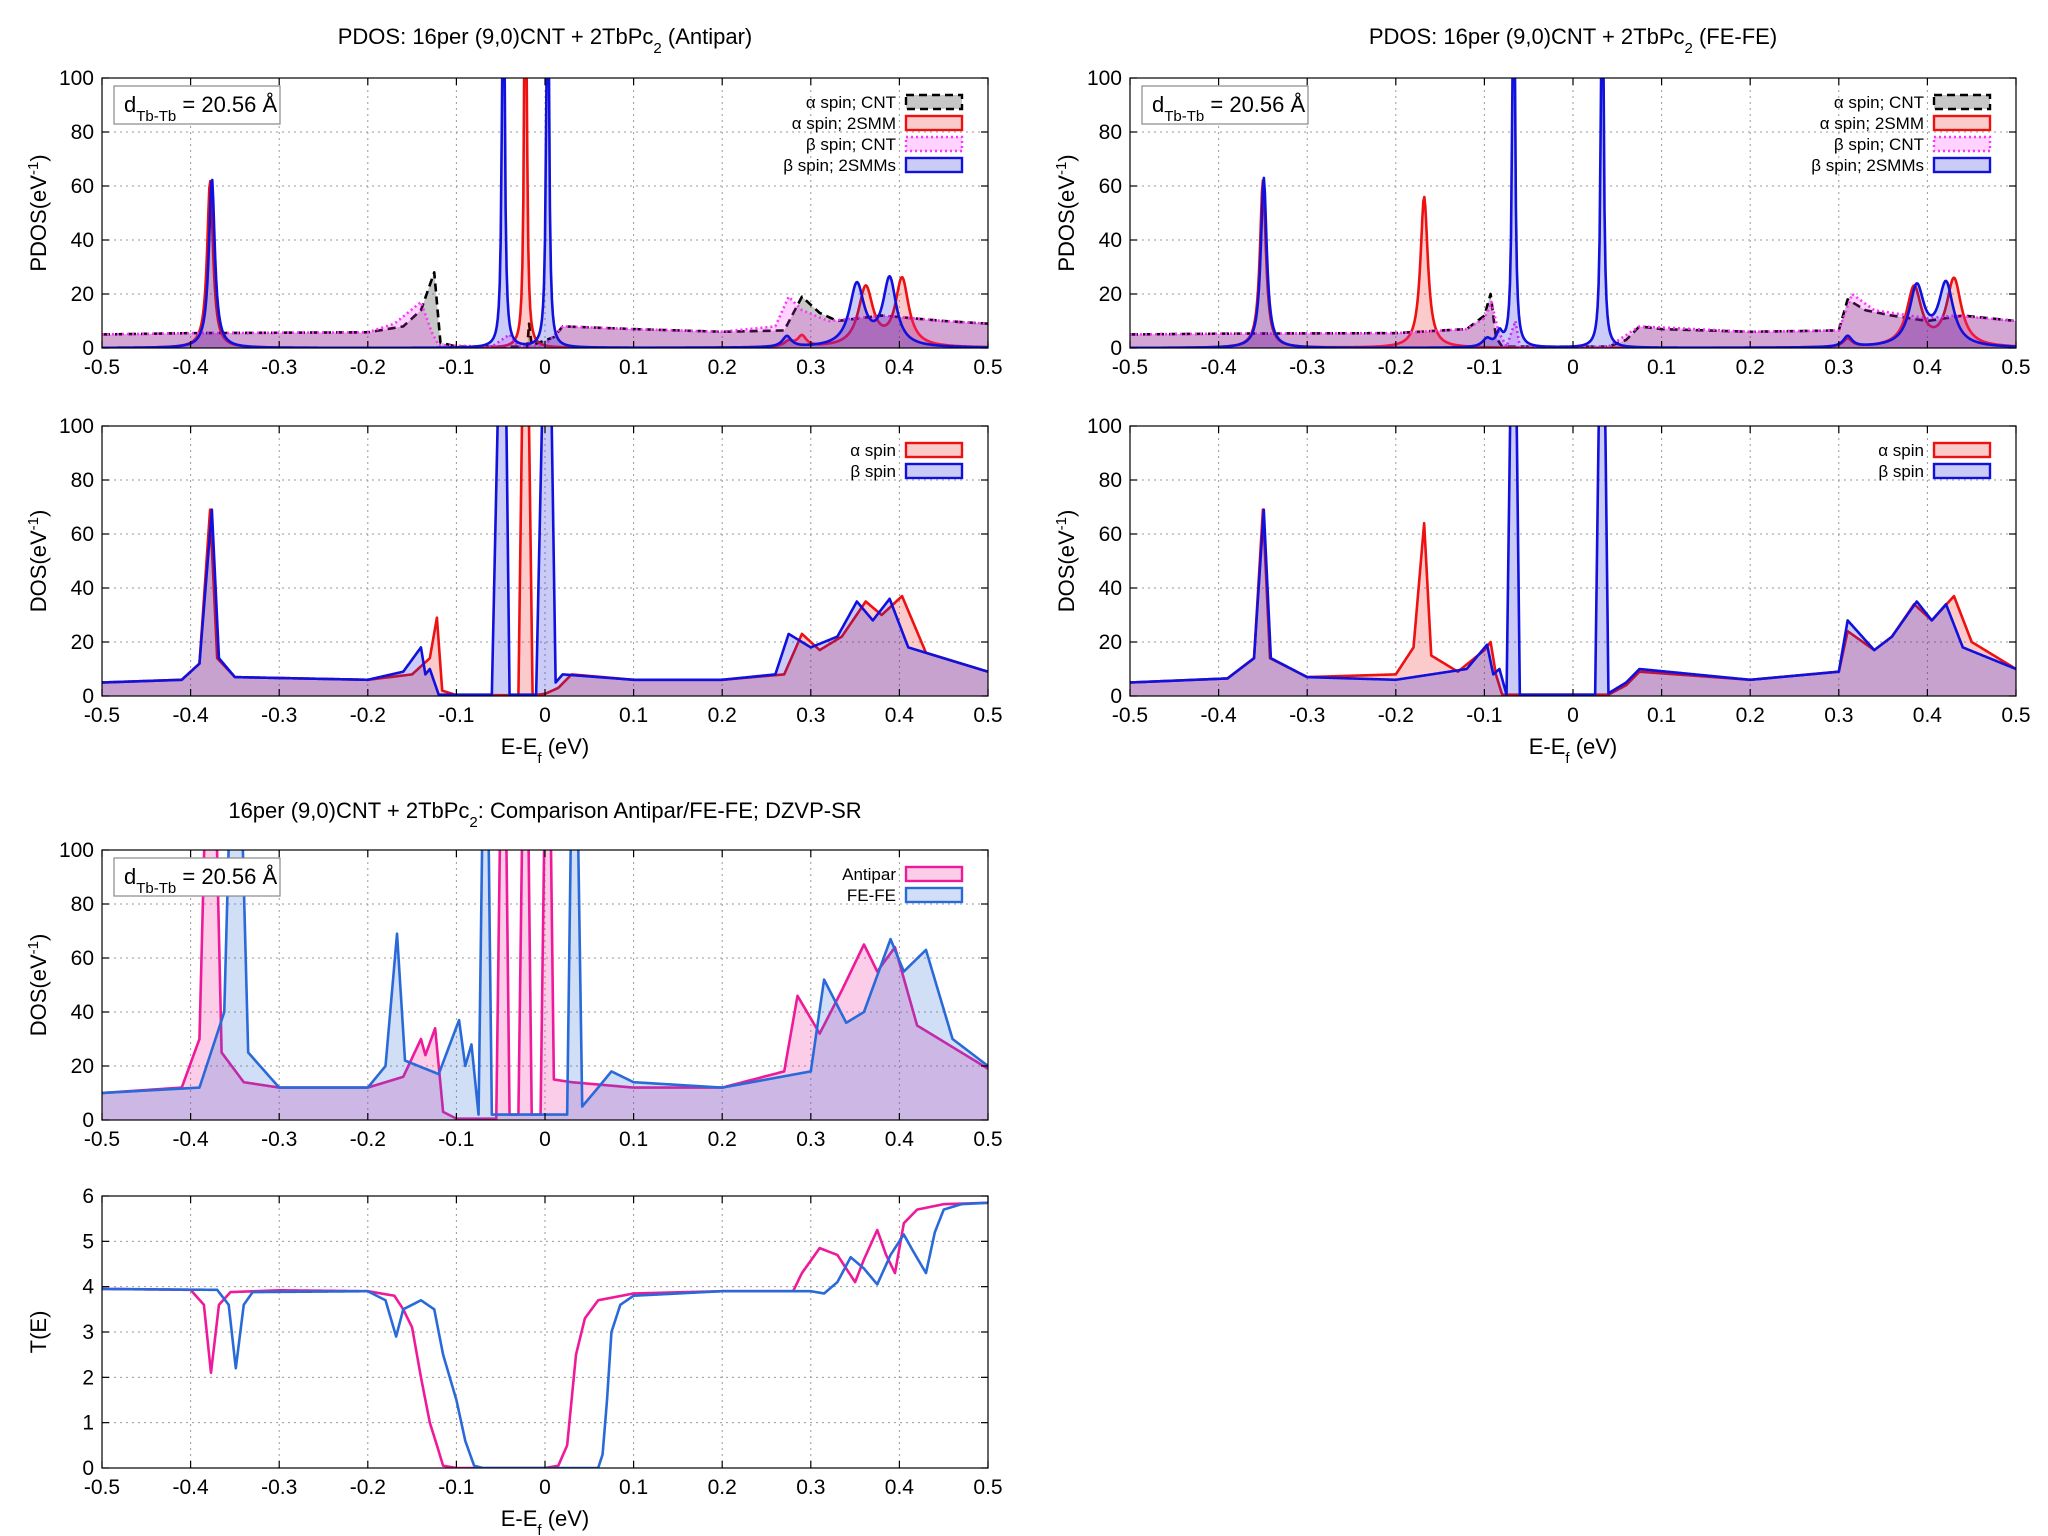 The height and width of the screenshot is (1536, 2048). I want to click on grid, so click(545, 1332).